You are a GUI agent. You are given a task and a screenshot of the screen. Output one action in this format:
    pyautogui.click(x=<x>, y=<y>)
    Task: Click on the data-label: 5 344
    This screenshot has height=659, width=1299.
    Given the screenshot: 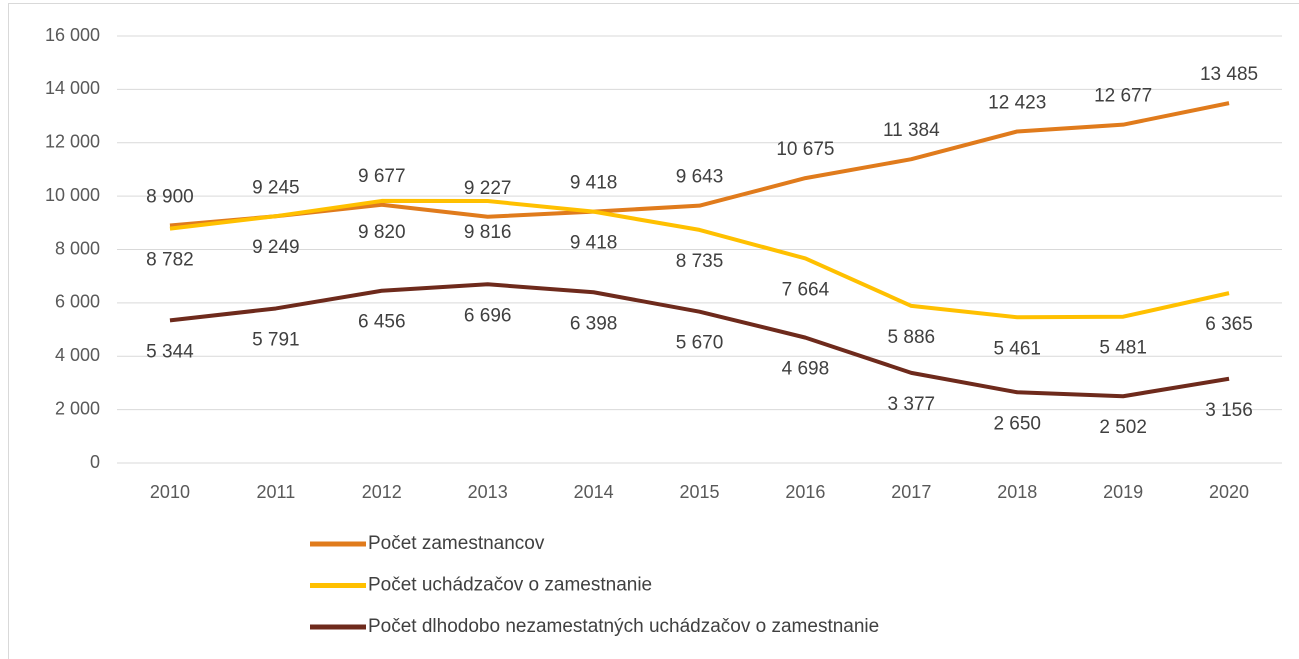 What is the action you would take?
    pyautogui.click(x=170, y=351)
    